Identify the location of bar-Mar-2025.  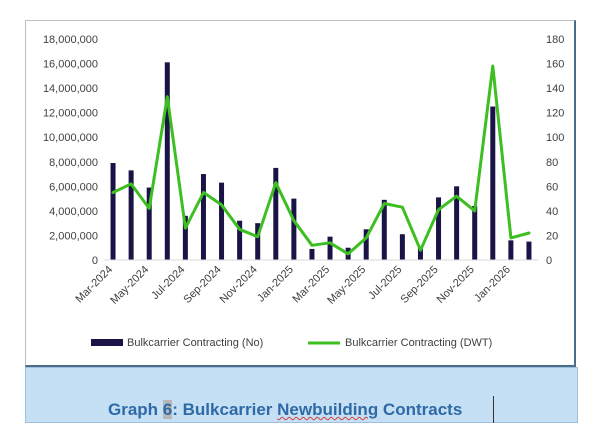
(330, 248).